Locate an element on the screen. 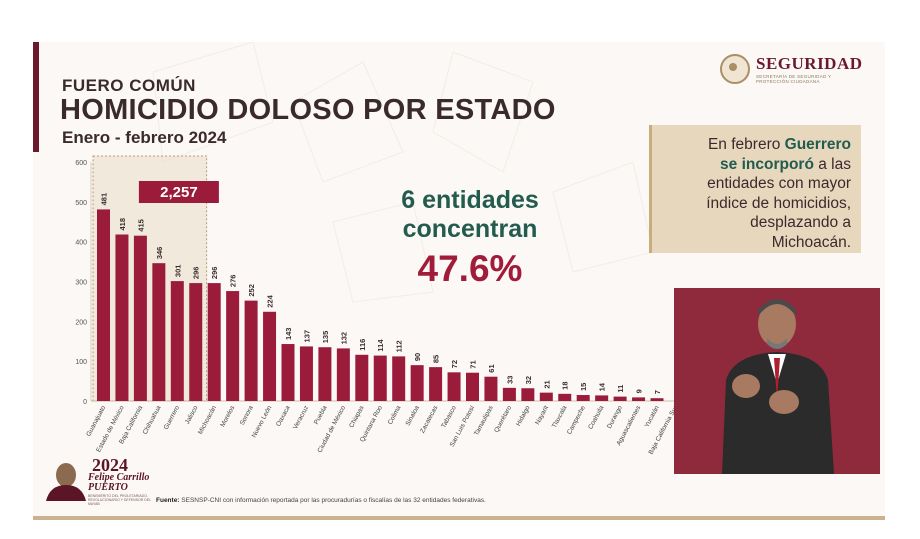  x-category-label: Michoacán is located at coordinates (207, 419).